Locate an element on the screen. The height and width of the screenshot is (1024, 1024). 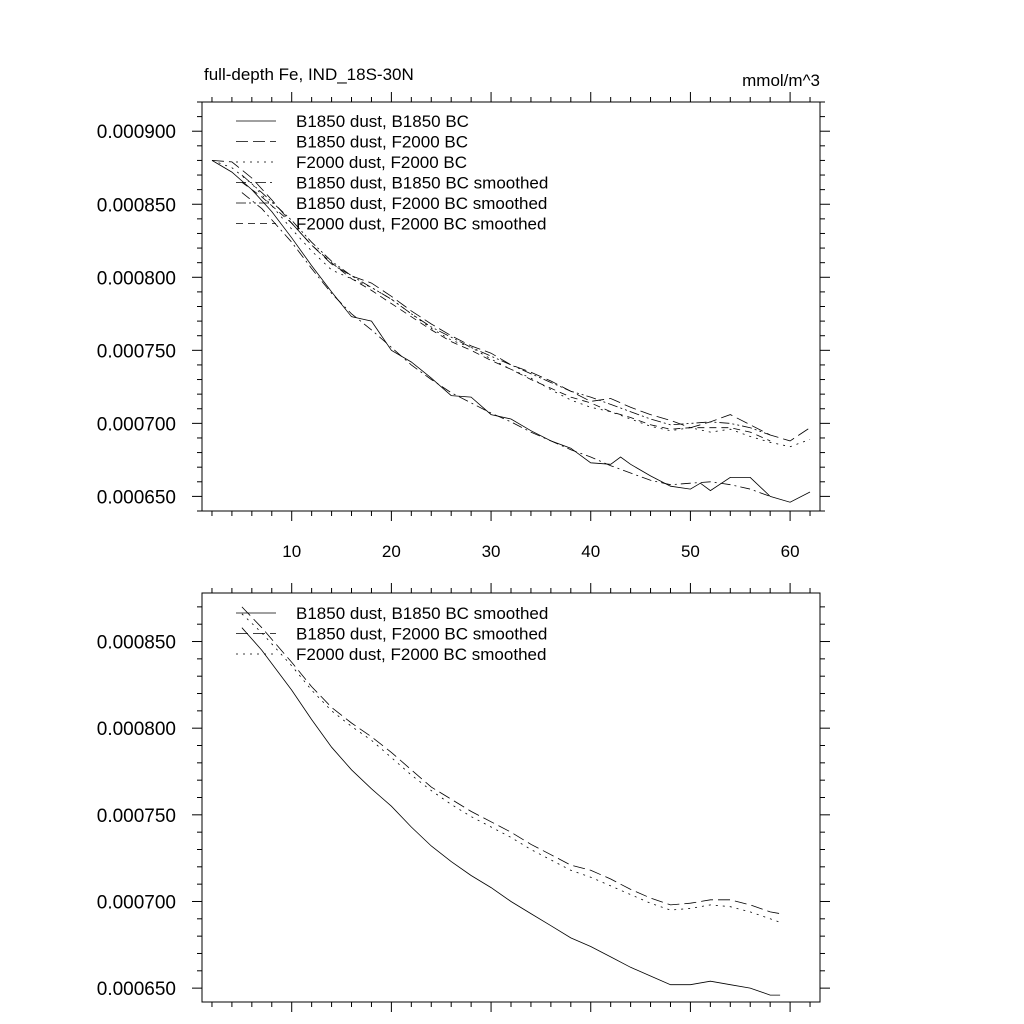
y-axis: 0.000650 0.000700 0.000750 0.000800 0.000850 is located at coordinates (136, 817).